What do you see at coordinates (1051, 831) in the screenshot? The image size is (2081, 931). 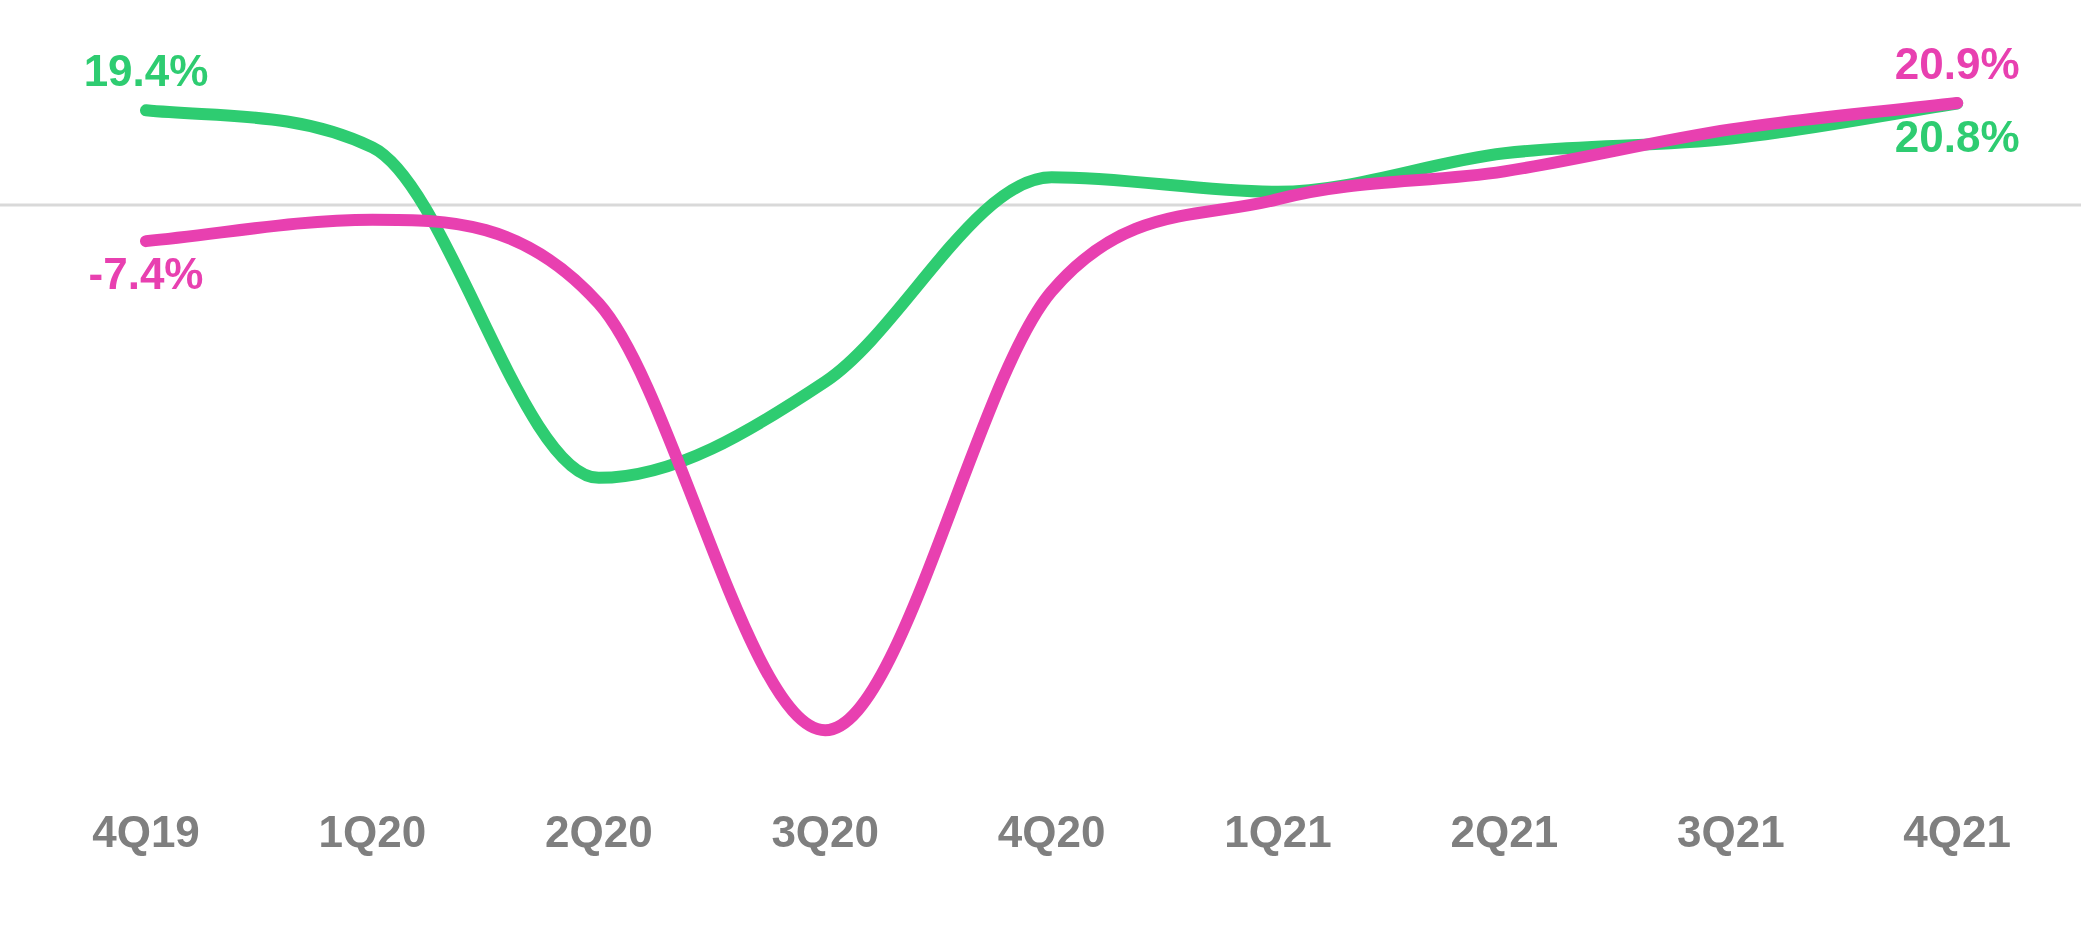 I see `x-tick-label: 4Q20` at bounding box center [1051, 831].